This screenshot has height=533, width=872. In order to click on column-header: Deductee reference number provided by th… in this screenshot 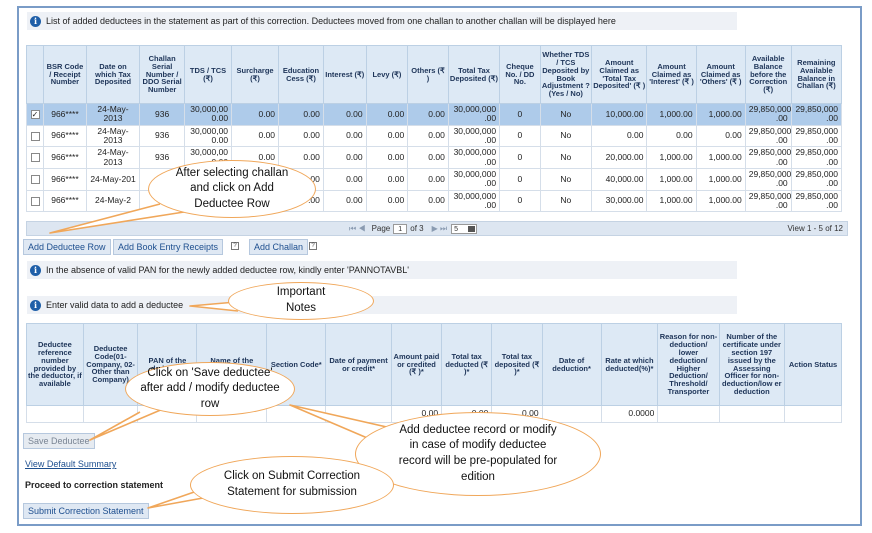, I will do `click(55, 364)`.